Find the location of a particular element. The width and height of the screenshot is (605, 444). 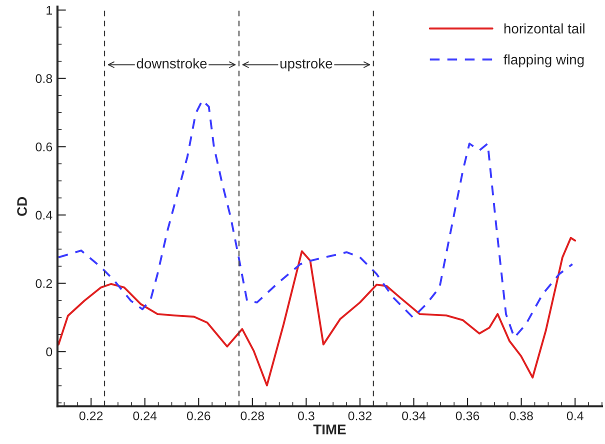

annotation: downstroke is located at coordinates (171, 63).